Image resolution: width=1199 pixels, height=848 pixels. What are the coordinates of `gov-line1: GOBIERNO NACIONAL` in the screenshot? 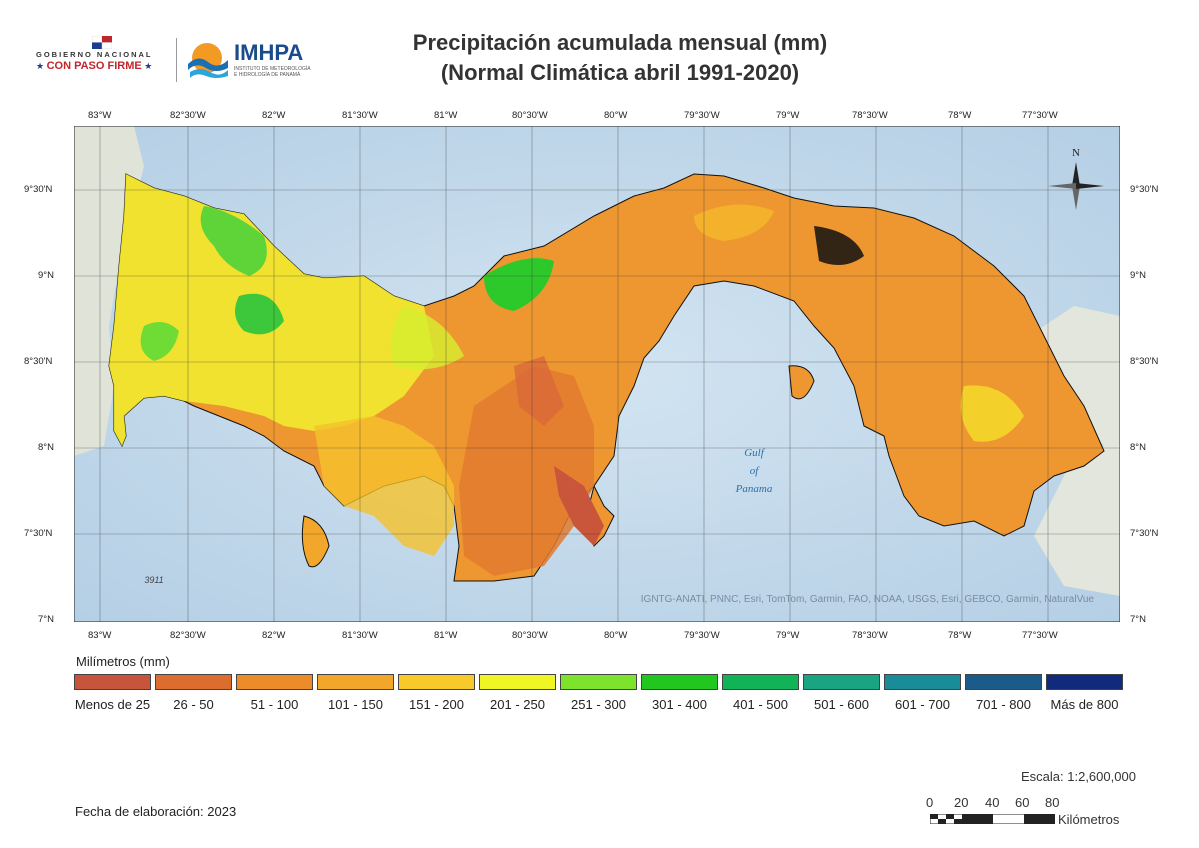 It's located at (94, 54).